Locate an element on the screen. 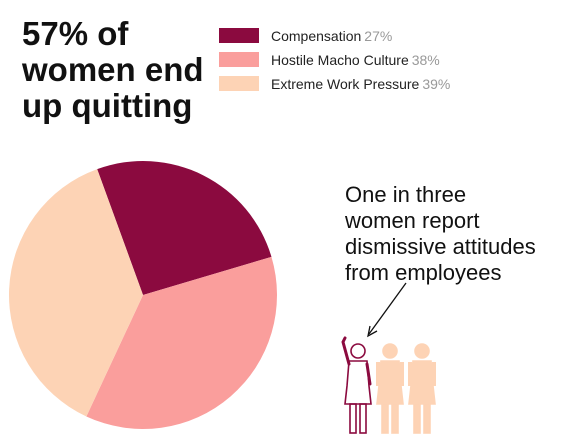  women-figures is located at coordinates (388, 385).